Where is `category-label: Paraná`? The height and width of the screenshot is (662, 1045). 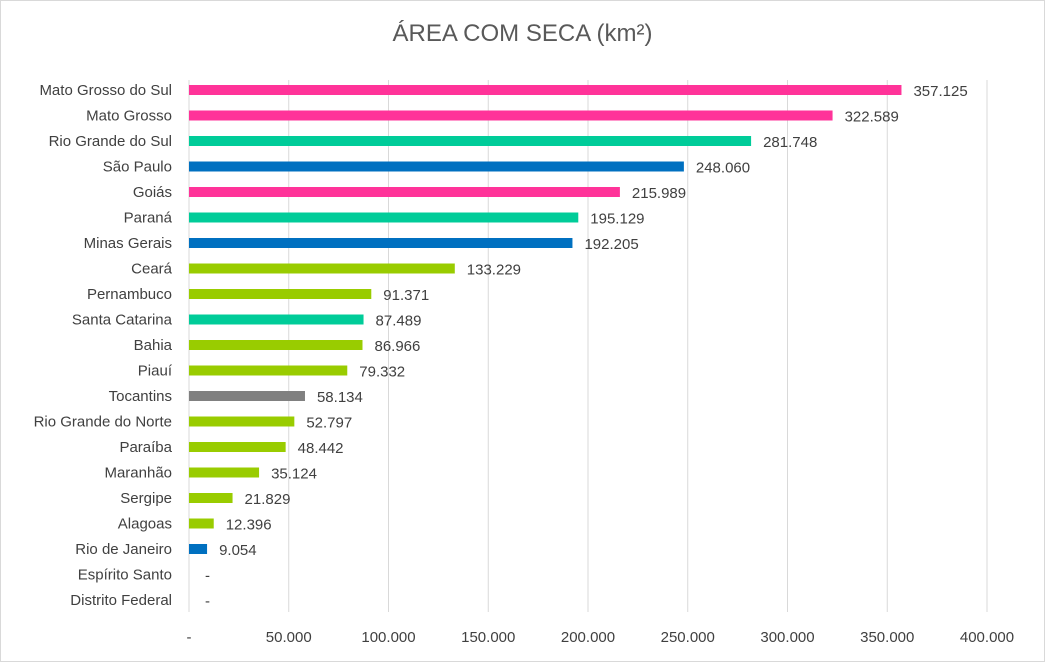
category-label: Paraná is located at coordinates (148, 218).